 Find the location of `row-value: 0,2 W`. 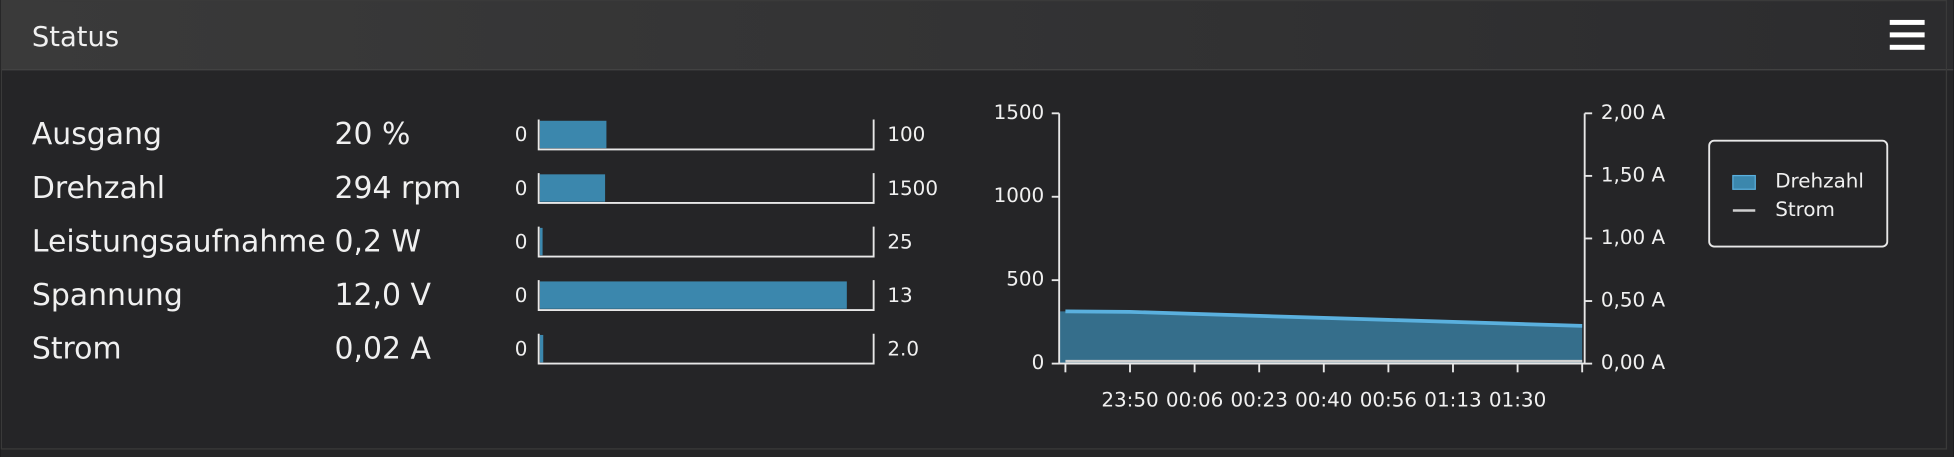

row-value: 0,2 W is located at coordinates (377, 241).